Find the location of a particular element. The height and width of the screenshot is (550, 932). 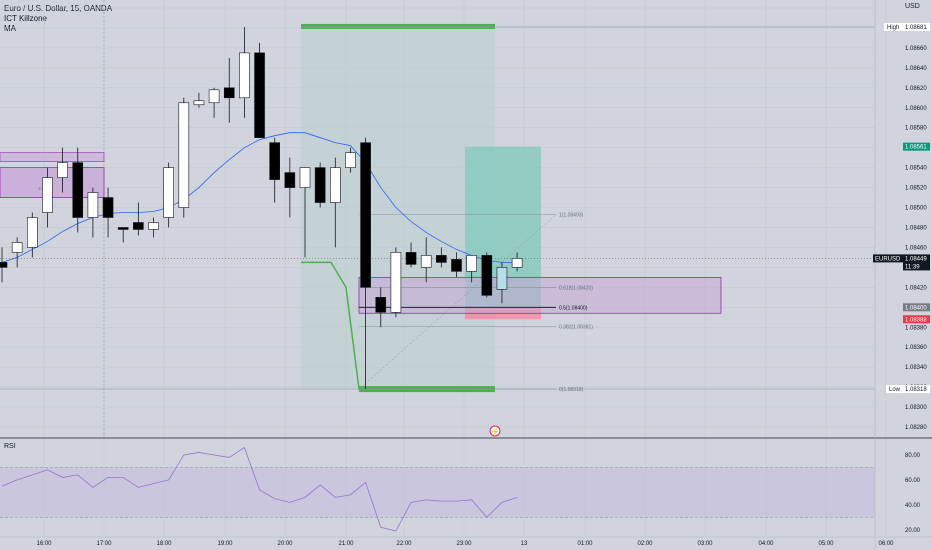

time-tick-label: 19:00 is located at coordinates (225, 544).